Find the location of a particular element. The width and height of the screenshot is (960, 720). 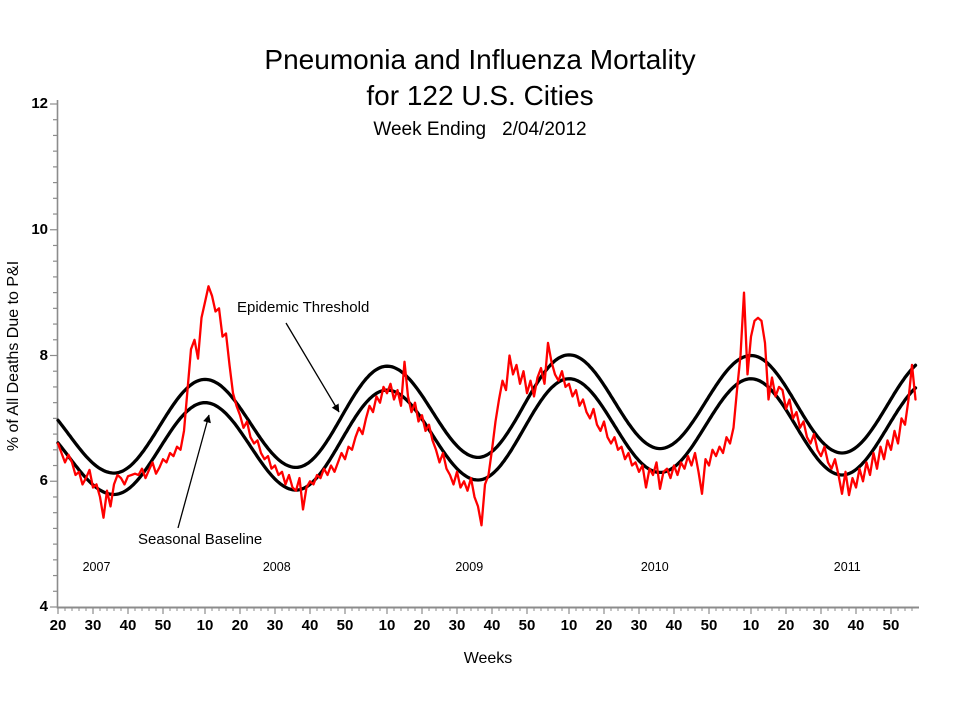

y-tick-label: 12 is located at coordinates (39, 103).